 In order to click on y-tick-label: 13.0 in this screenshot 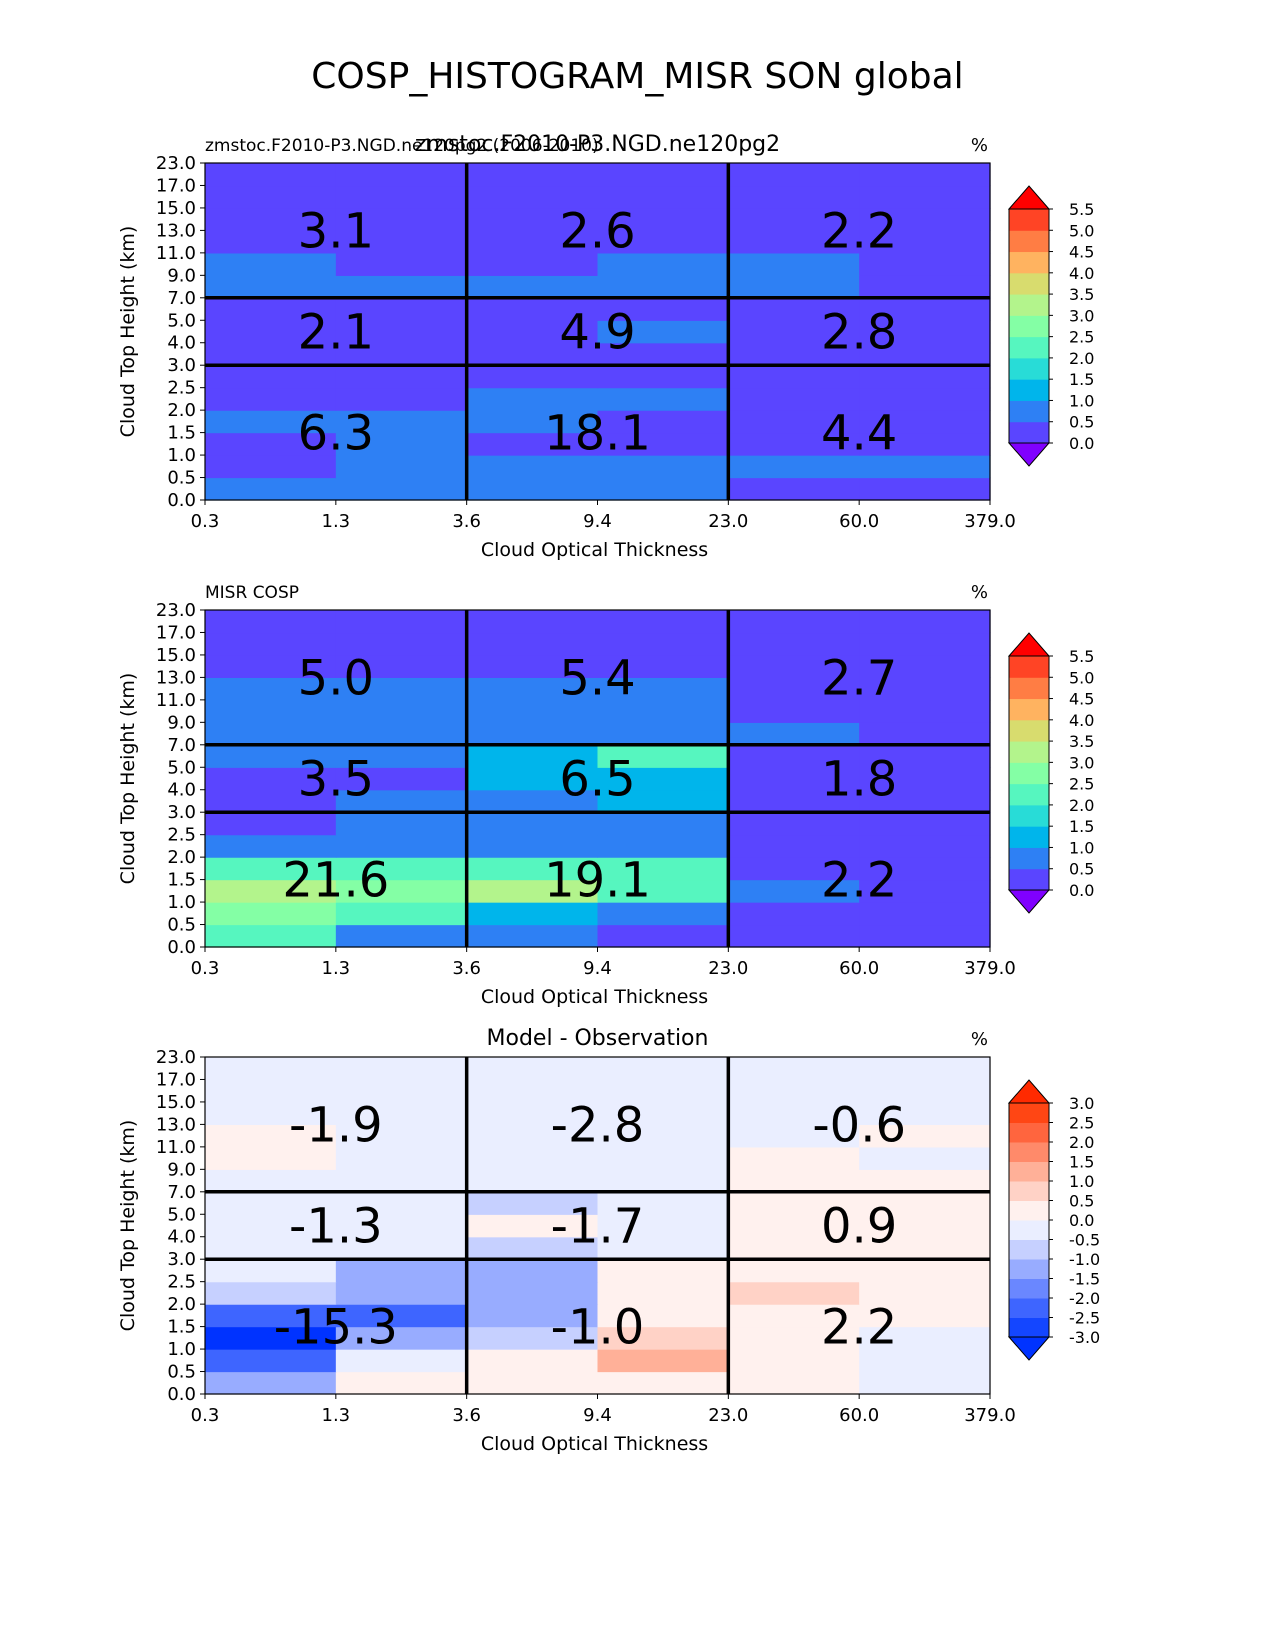, I will do `click(176, 230)`.